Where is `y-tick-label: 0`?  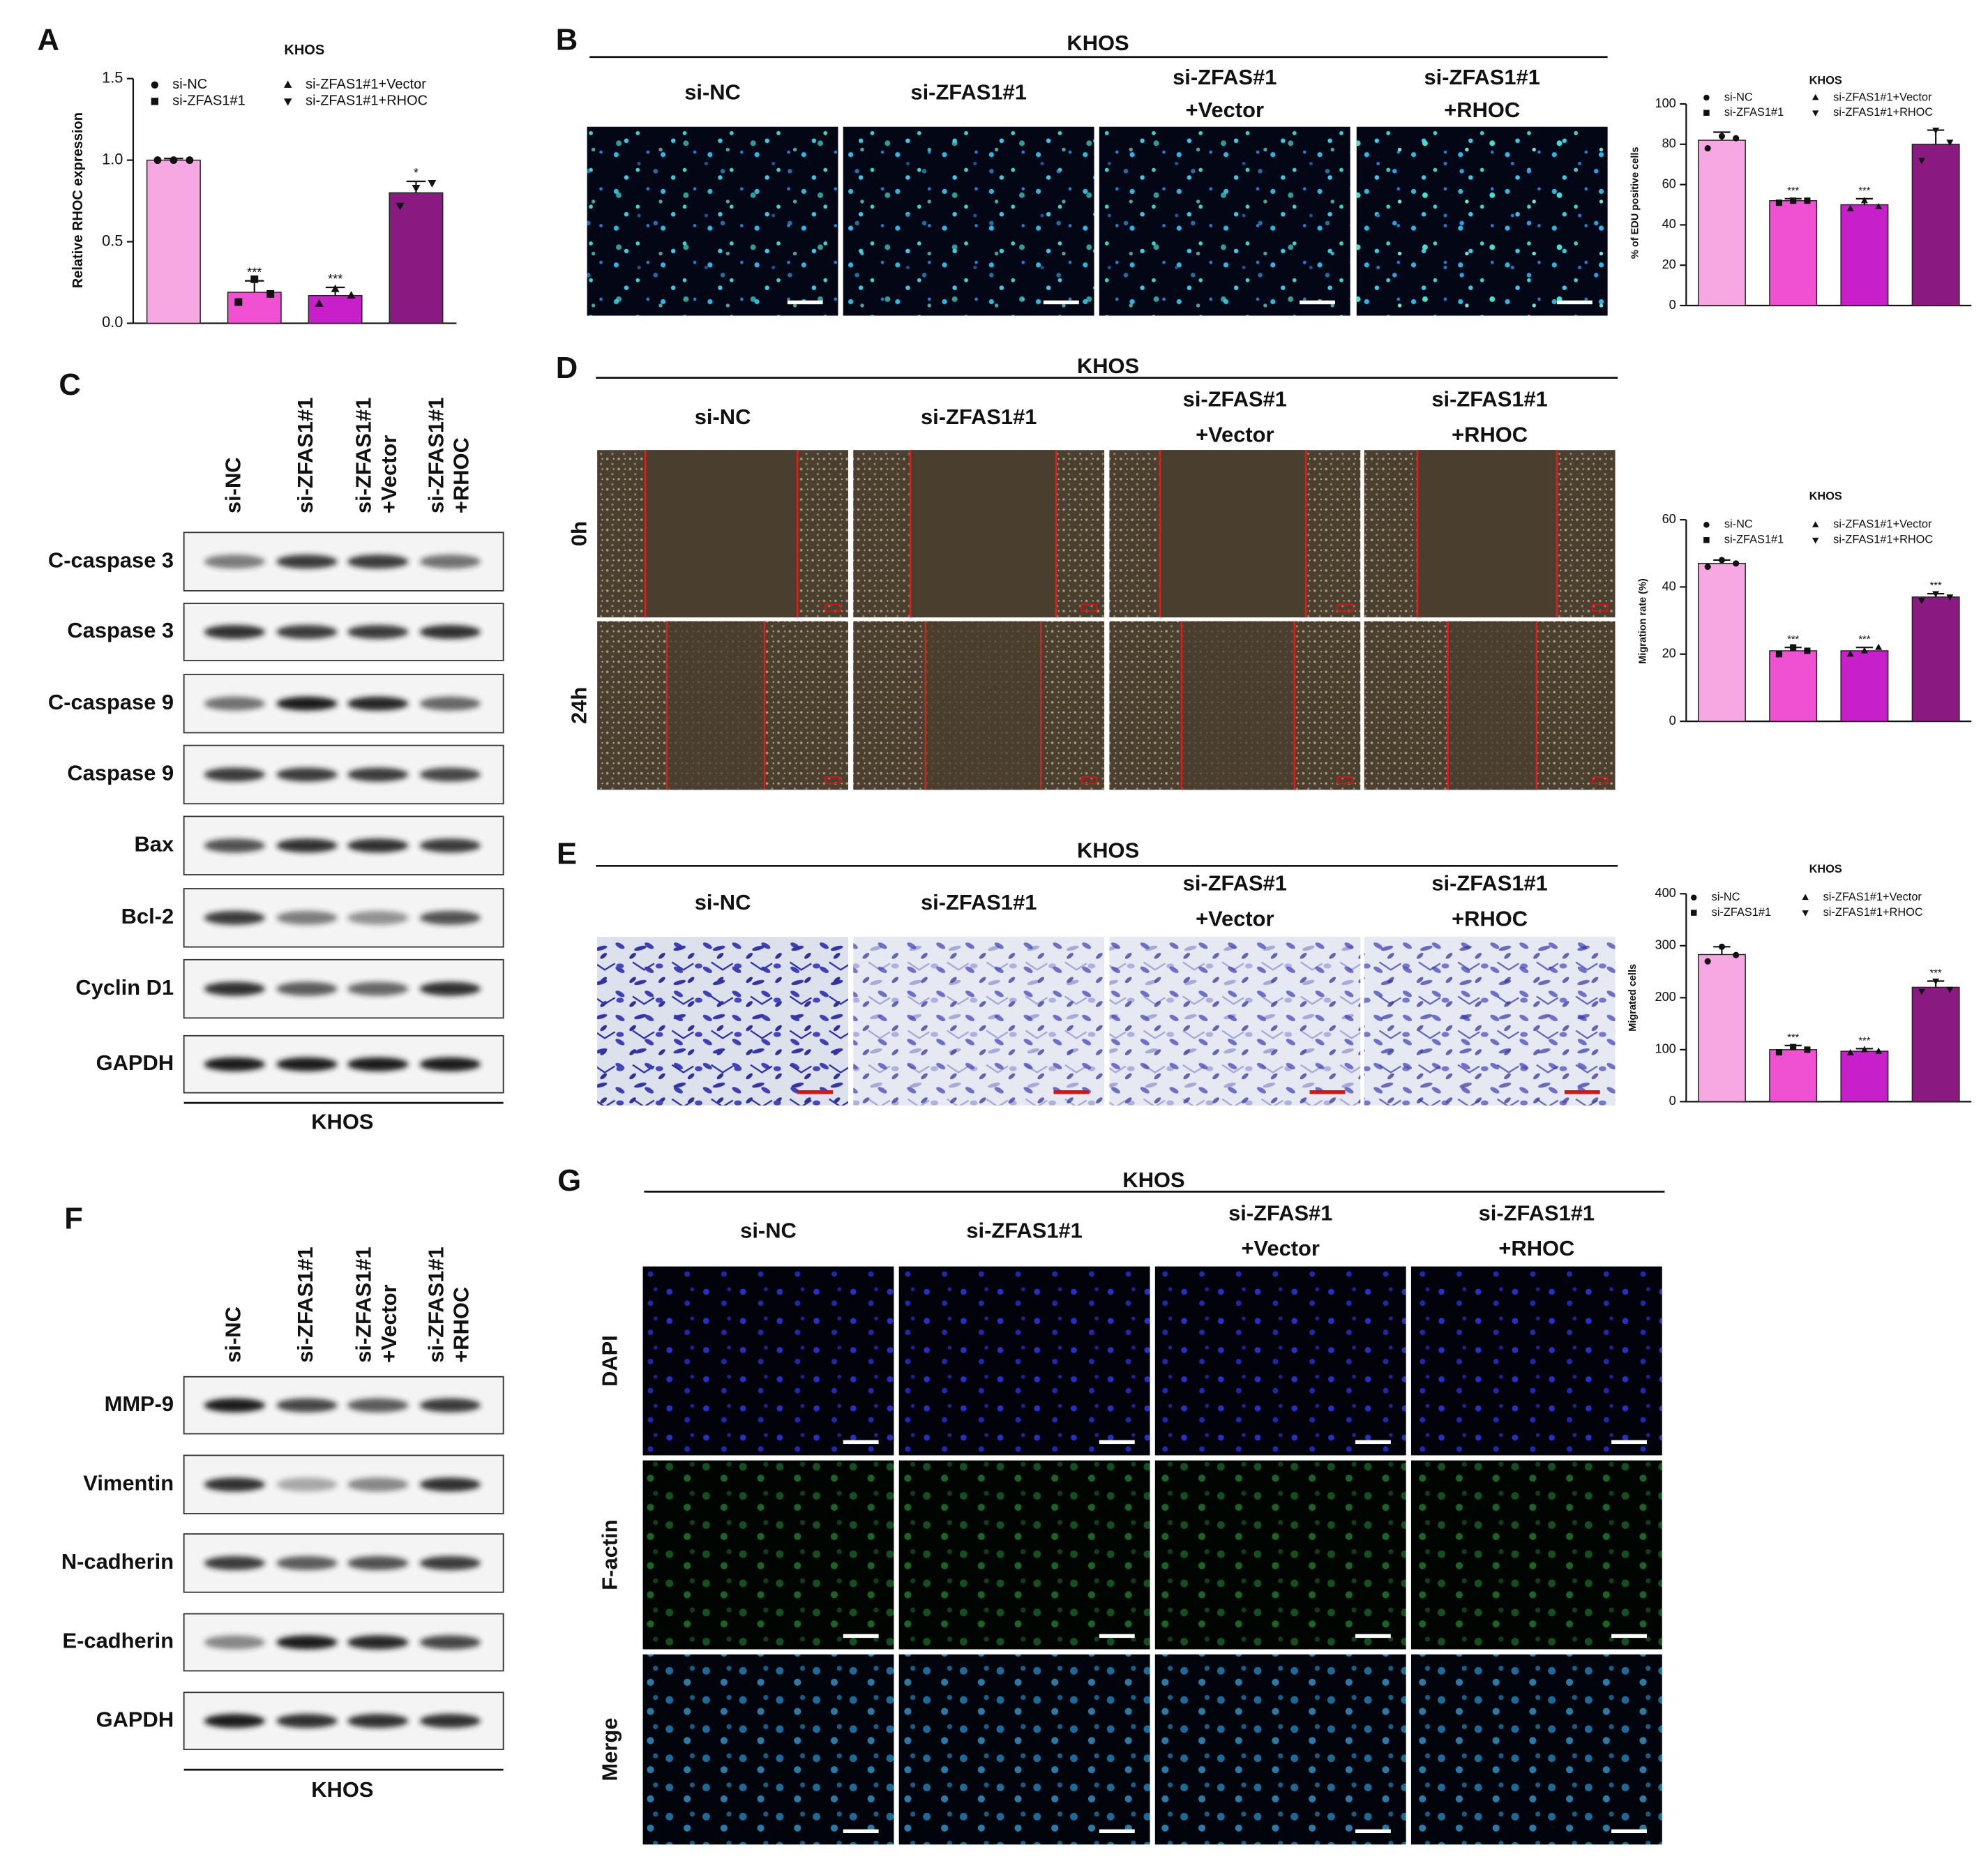 y-tick-label: 0 is located at coordinates (1672, 1101).